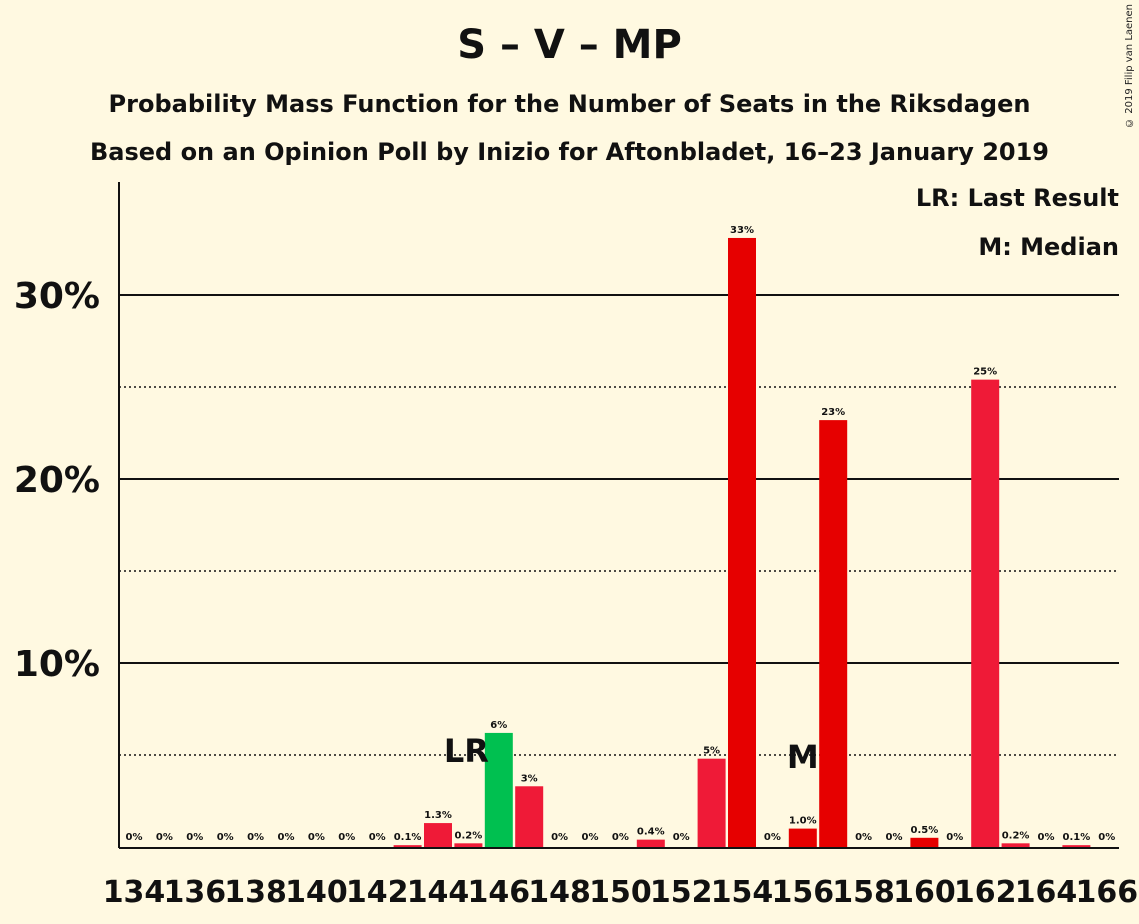 The height and width of the screenshot is (924, 1139). What do you see at coordinates (1106, 892) in the screenshot?
I see `x-tick-label: 166` at bounding box center [1106, 892].